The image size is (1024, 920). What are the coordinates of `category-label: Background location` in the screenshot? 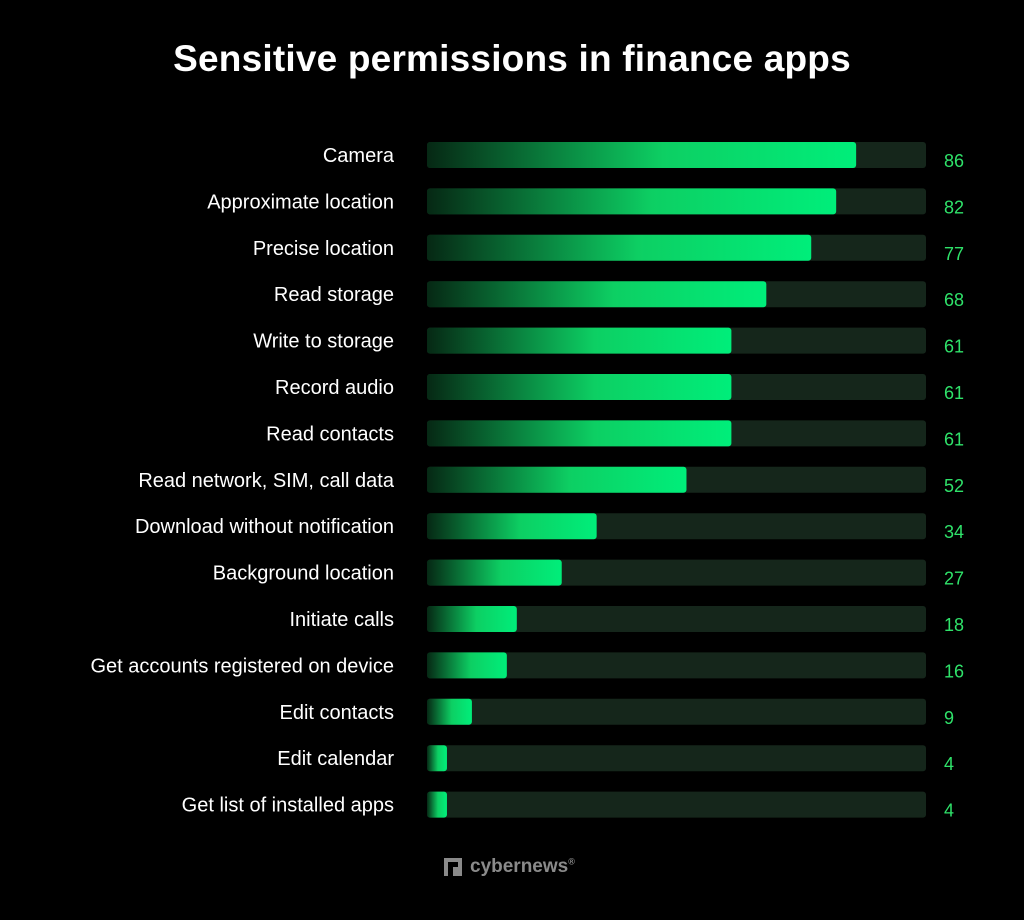 It's located at (303, 574).